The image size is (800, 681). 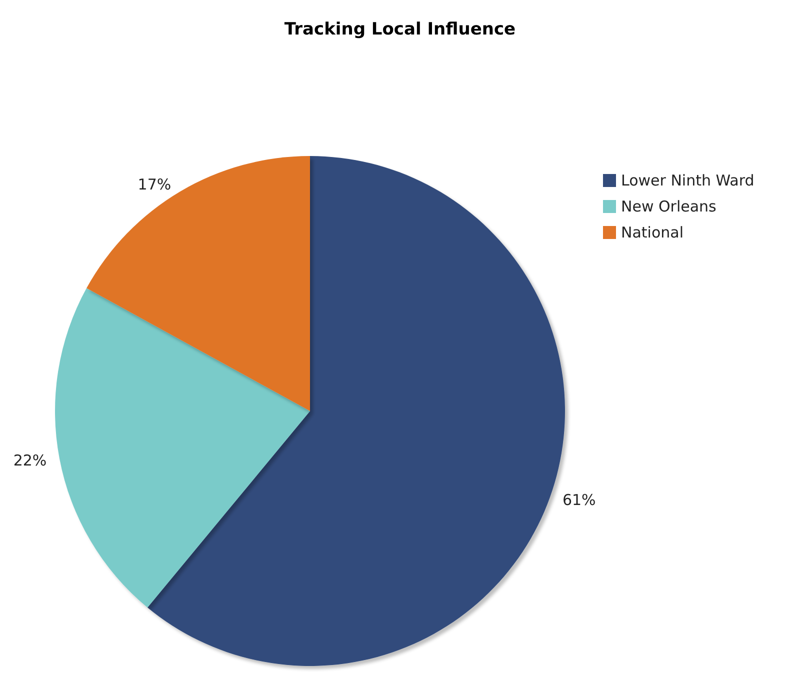 I want to click on data-label: 22%, so click(x=30, y=460).